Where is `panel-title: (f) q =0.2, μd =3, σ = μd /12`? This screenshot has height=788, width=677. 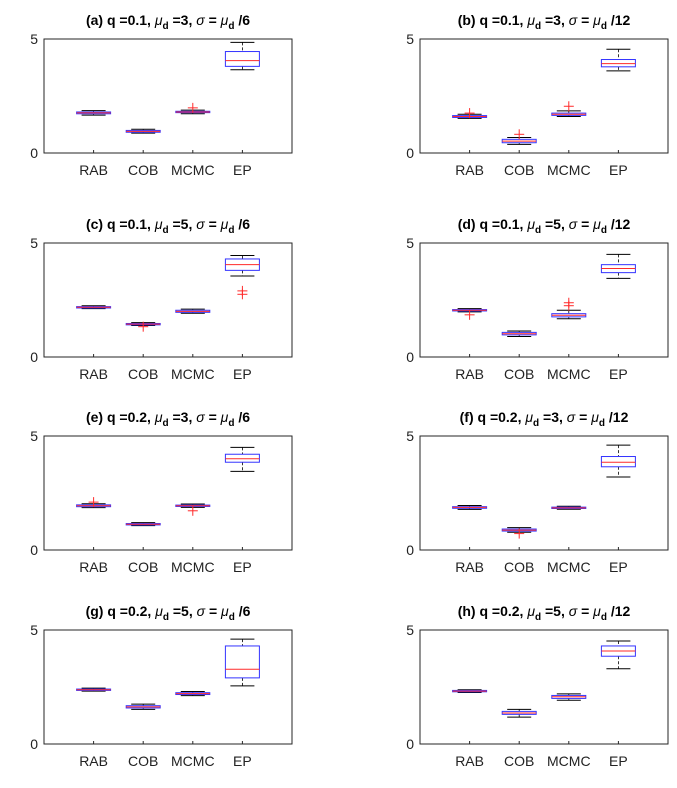
panel-title: (f) q =0.2, μd =3, σ = μd /12 is located at coordinates (544, 419).